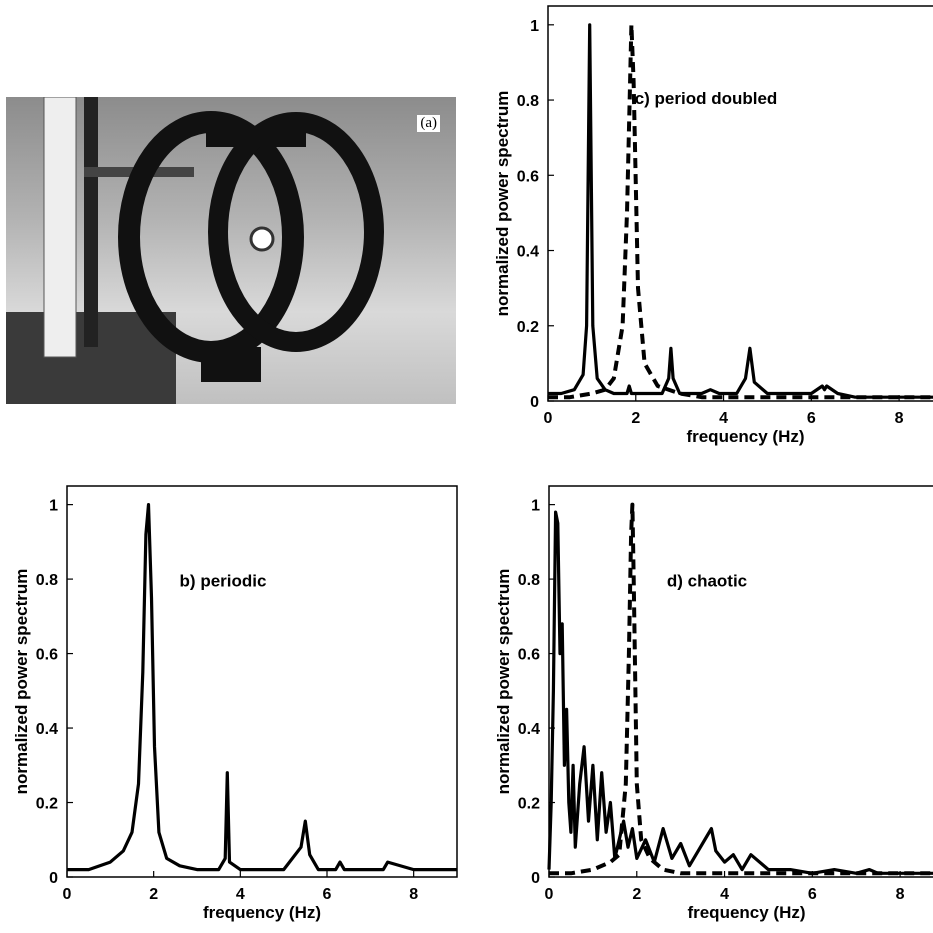  I want to click on chart-b-ytick-label: 0.8, so click(47, 580).